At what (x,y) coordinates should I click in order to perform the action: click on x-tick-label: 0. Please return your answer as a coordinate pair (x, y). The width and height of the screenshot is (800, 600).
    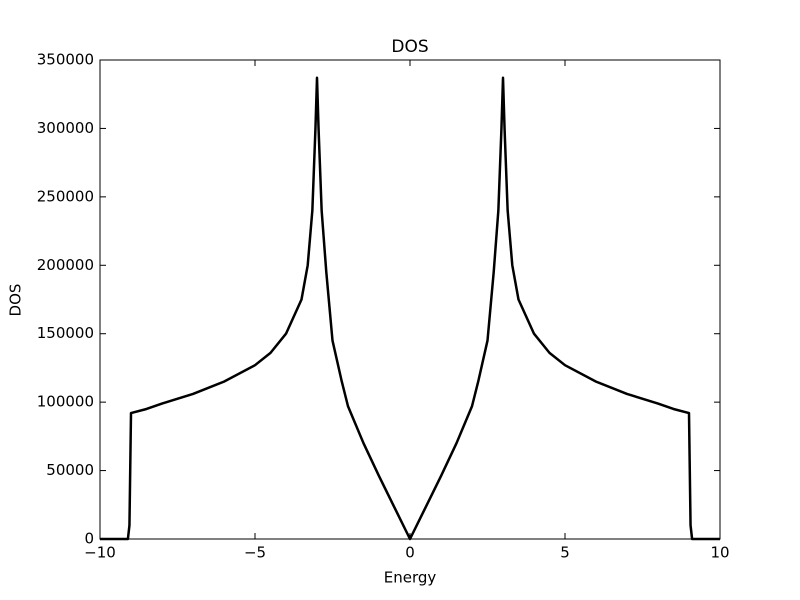
    Looking at the image, I should click on (410, 553).